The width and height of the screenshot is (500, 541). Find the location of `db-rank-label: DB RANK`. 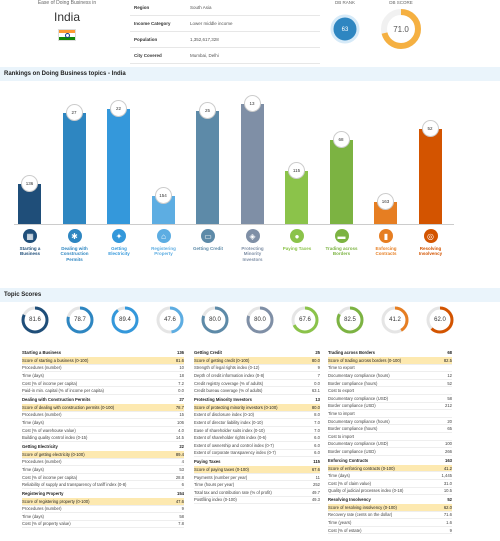

db-rank-label: DB RANK is located at coordinates (344, 2).